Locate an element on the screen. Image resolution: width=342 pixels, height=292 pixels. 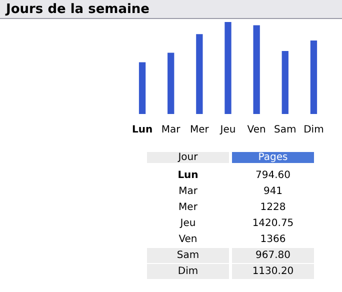
text: Jour is located at coordinates (188, 158).